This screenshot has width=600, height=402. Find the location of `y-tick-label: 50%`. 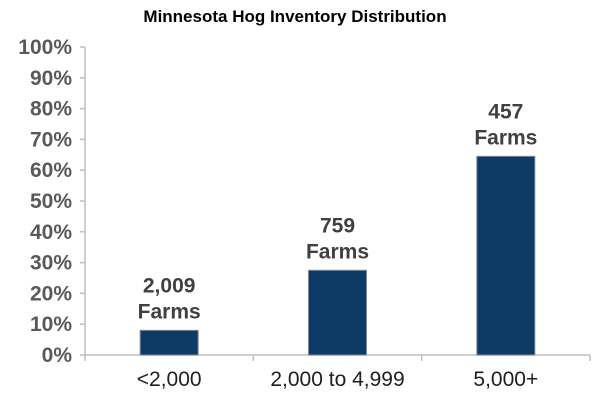

y-tick-label: 50% is located at coordinates (51, 201).